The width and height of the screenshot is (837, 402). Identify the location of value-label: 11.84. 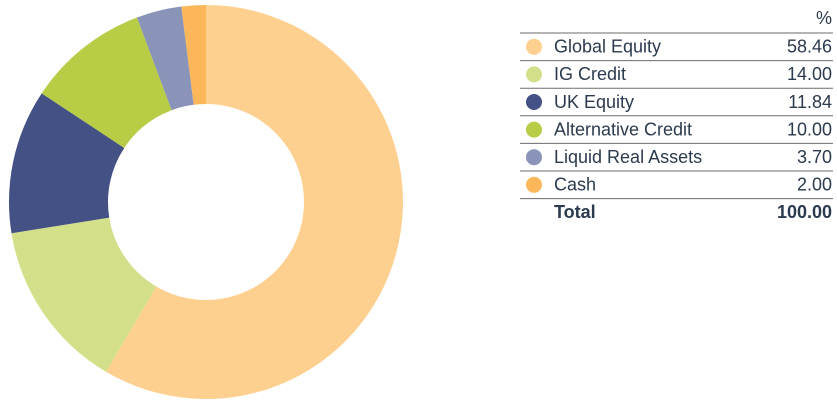
(810, 102).